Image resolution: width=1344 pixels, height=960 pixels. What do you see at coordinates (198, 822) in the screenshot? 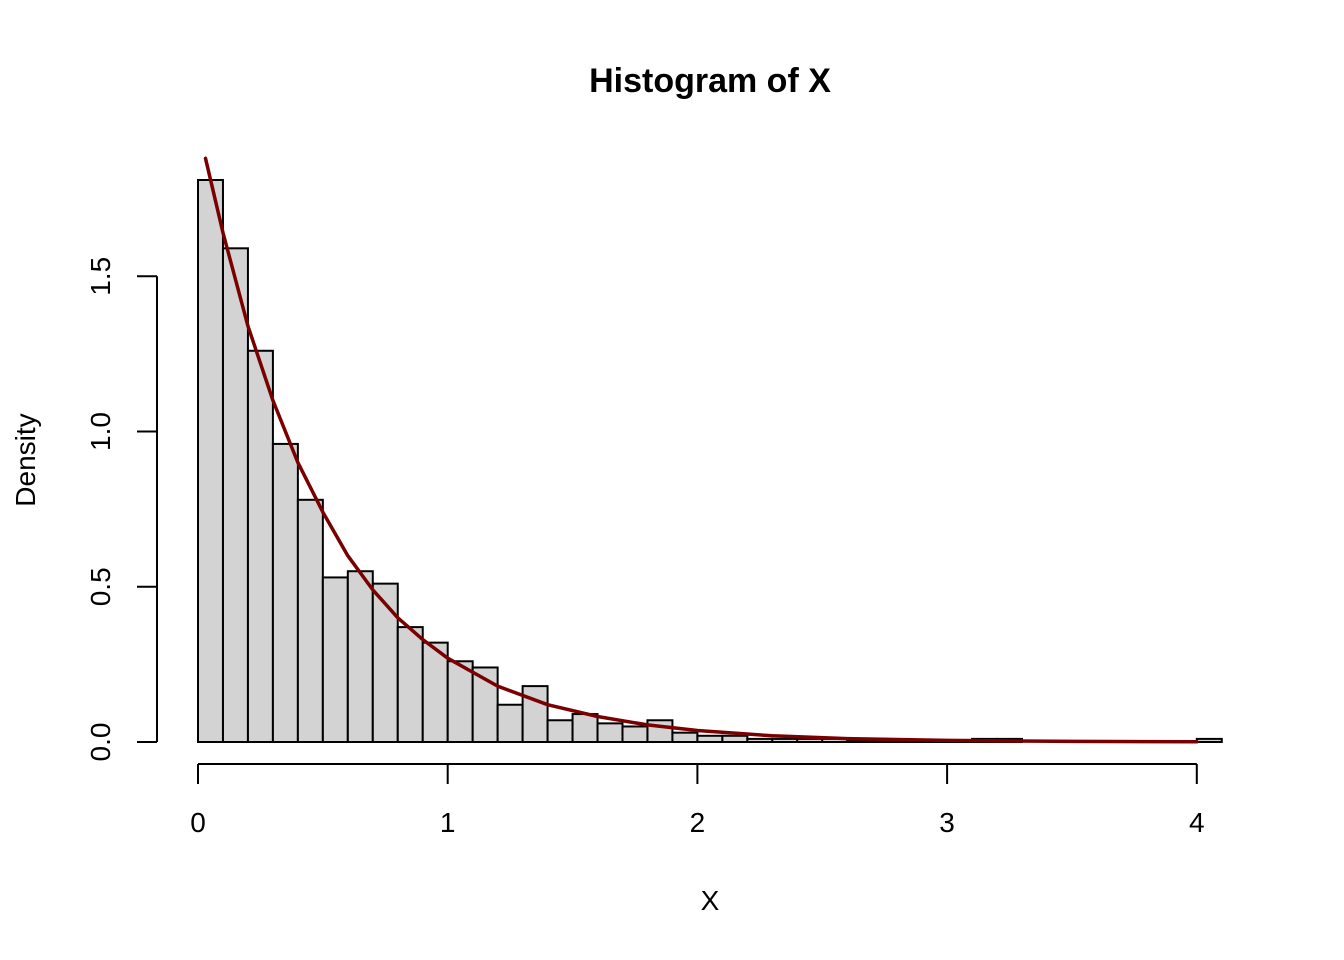
I see `x-tick-label: 0` at bounding box center [198, 822].